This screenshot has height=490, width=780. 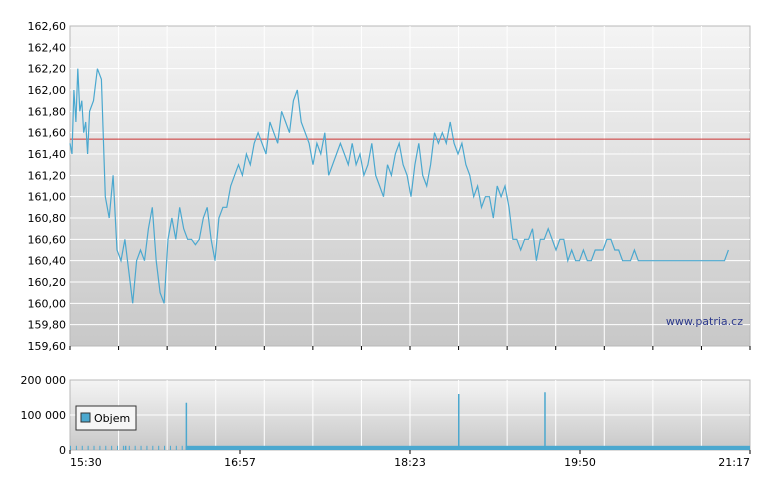 What do you see at coordinates (47, 197) in the screenshot?
I see `price-y-tick-label: 161,00` at bounding box center [47, 197].